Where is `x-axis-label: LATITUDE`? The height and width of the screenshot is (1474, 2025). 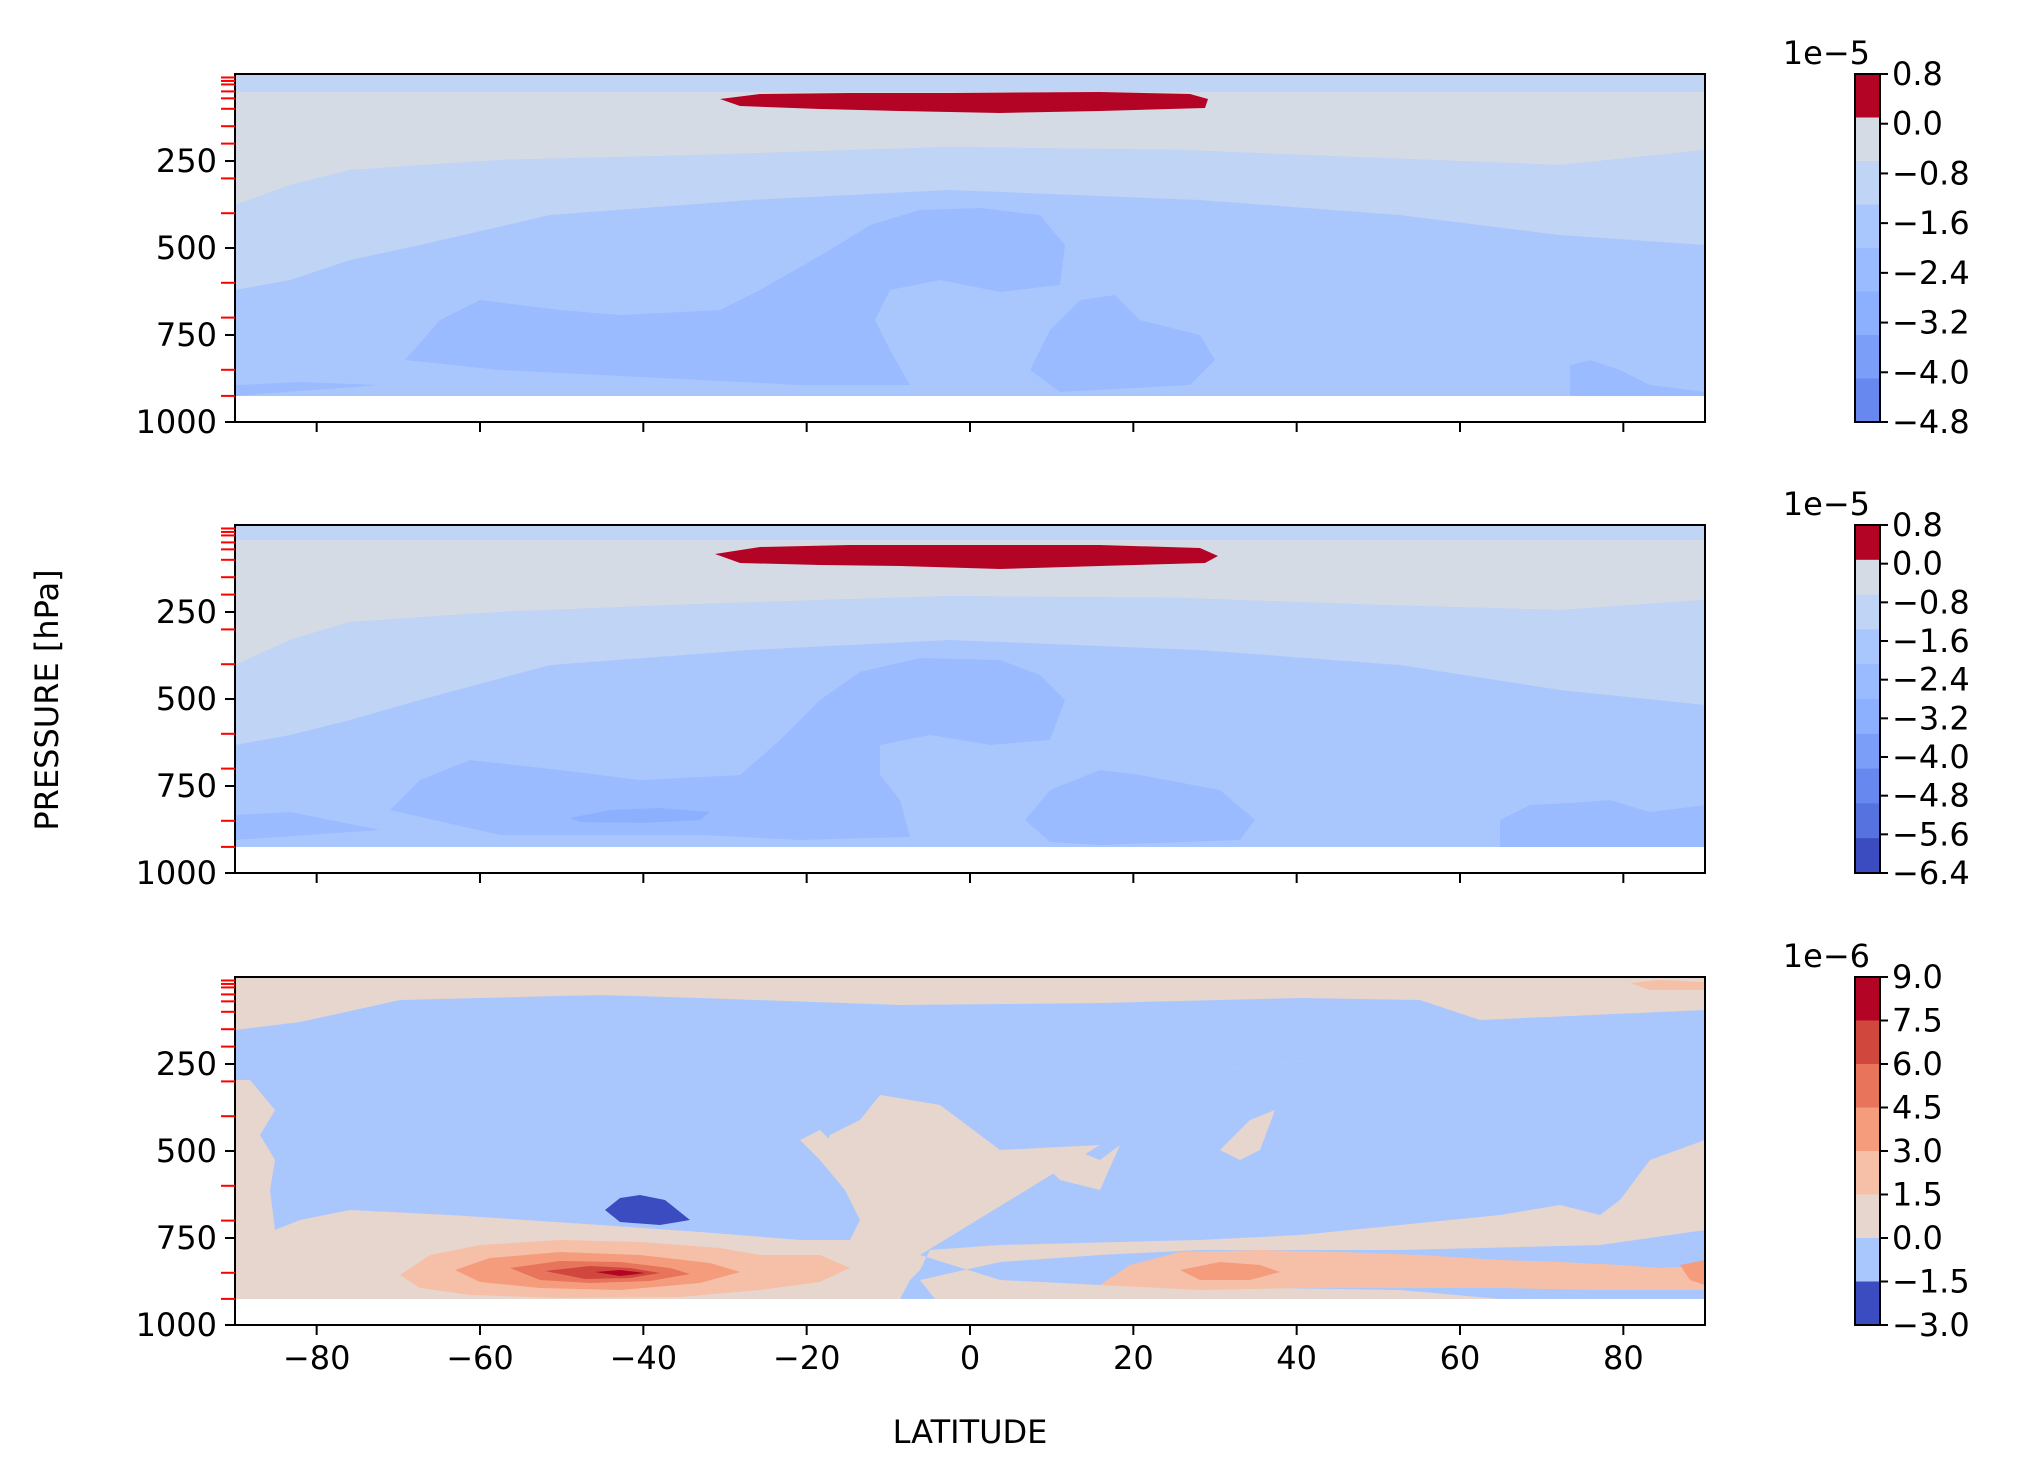 x-axis-label: LATITUDE is located at coordinates (970, 1432).